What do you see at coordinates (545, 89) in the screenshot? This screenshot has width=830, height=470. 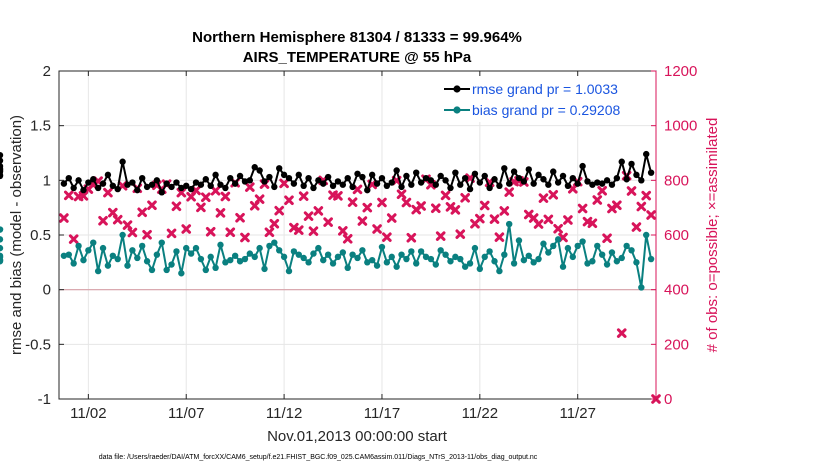 I see `legend-rmse-label: rmse grand pr = 1.0033` at bounding box center [545, 89].